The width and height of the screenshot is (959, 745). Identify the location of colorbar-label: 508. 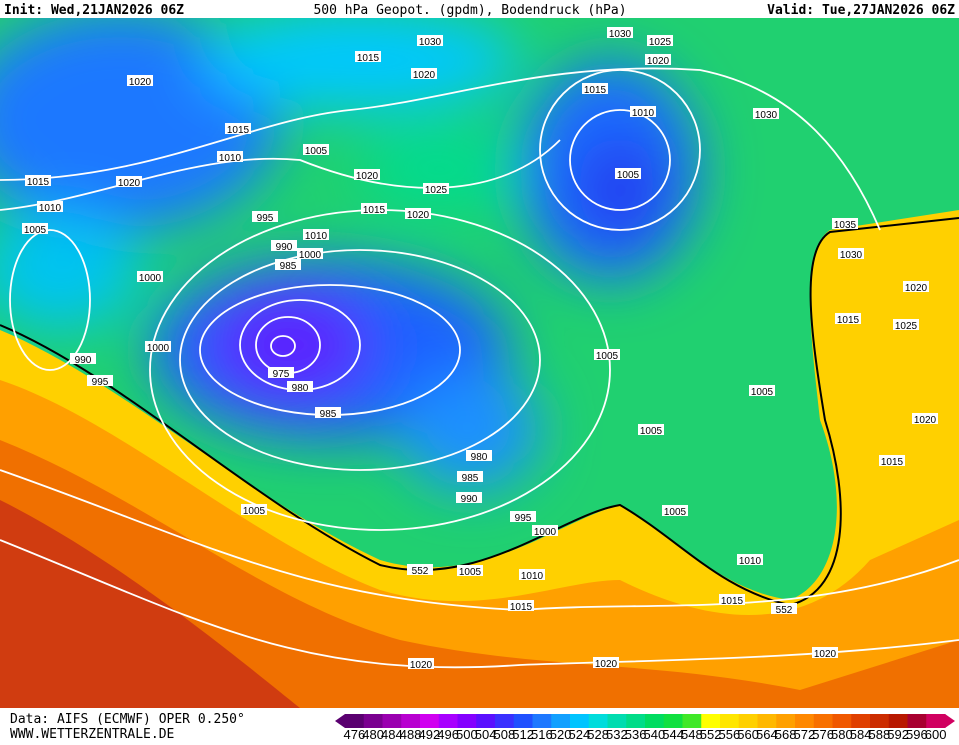
(505, 734).